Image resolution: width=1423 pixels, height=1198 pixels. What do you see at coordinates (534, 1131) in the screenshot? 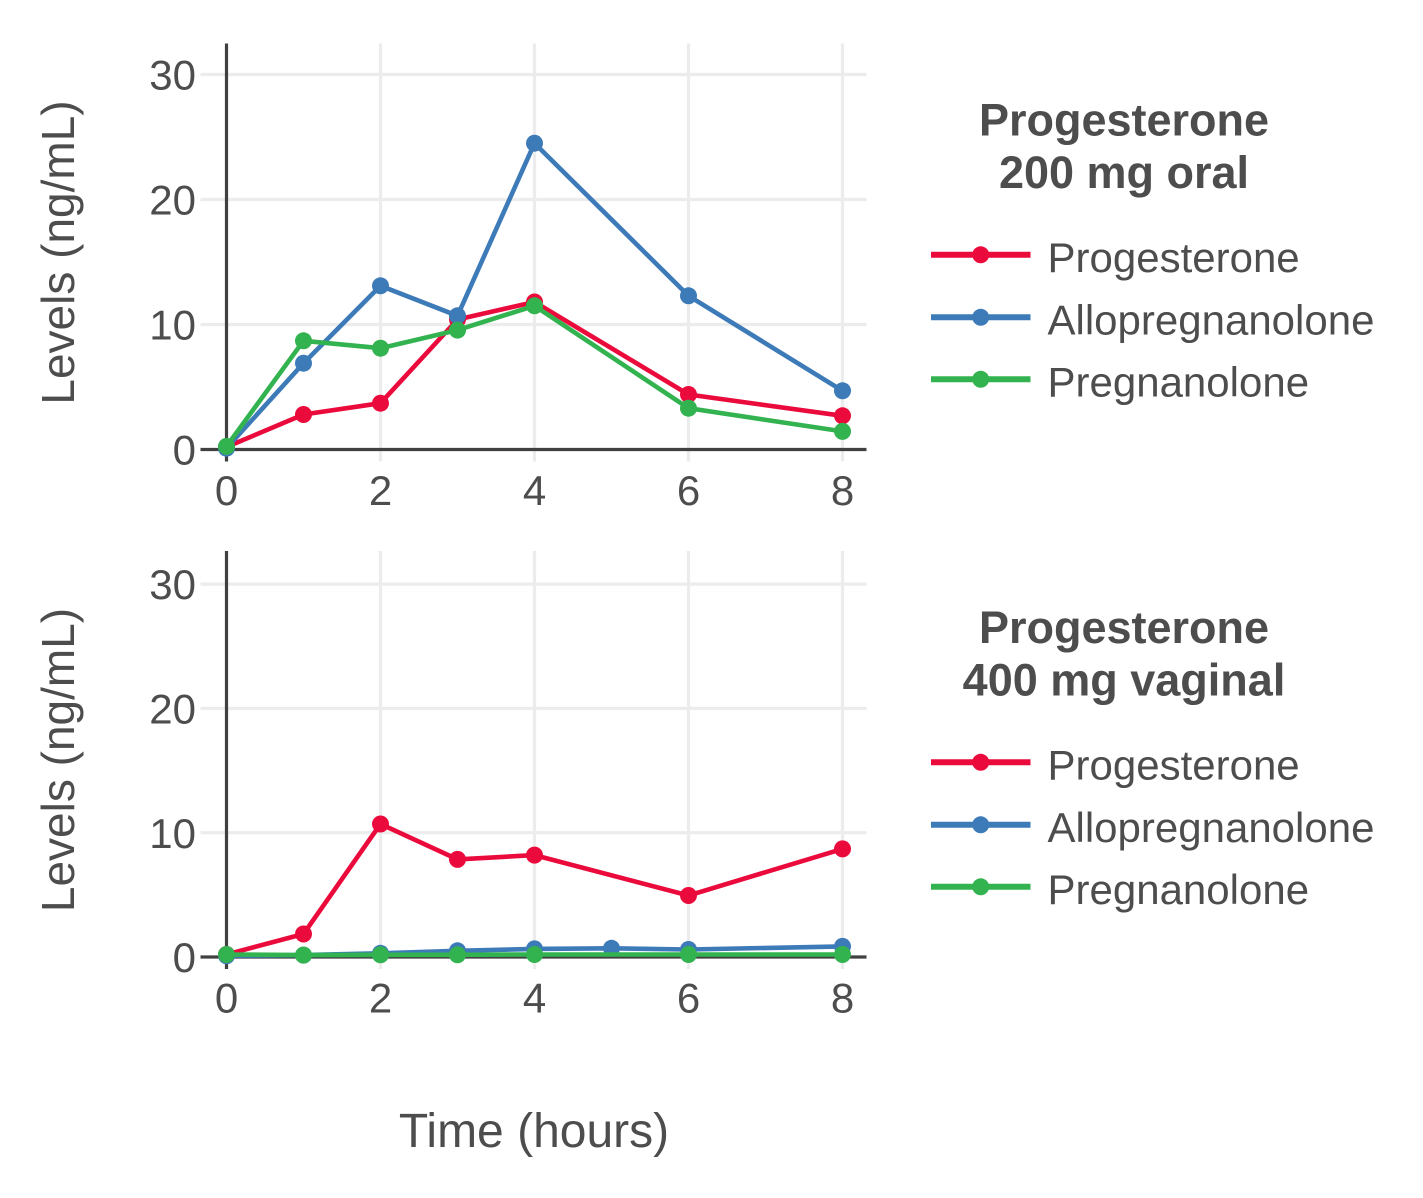
I see `svg-text: Time (hours)` at bounding box center [534, 1131].